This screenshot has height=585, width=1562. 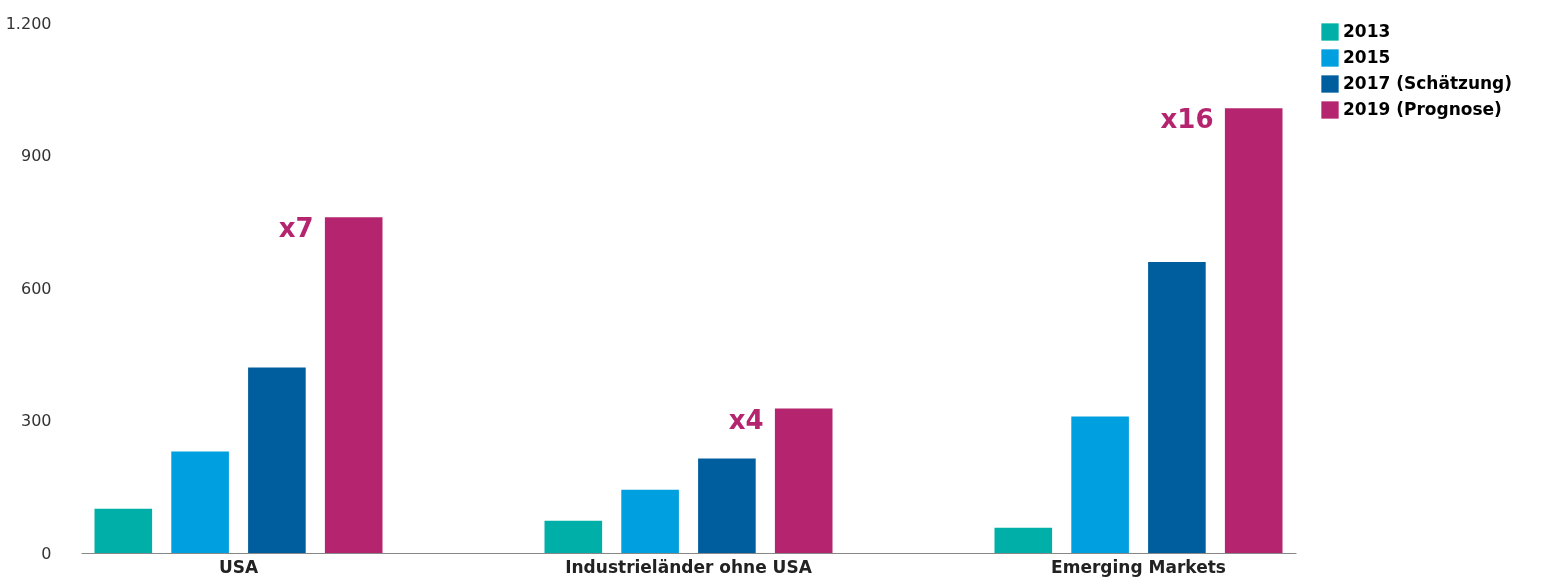 I want to click on legend-label: 2013, so click(x=1367, y=31).